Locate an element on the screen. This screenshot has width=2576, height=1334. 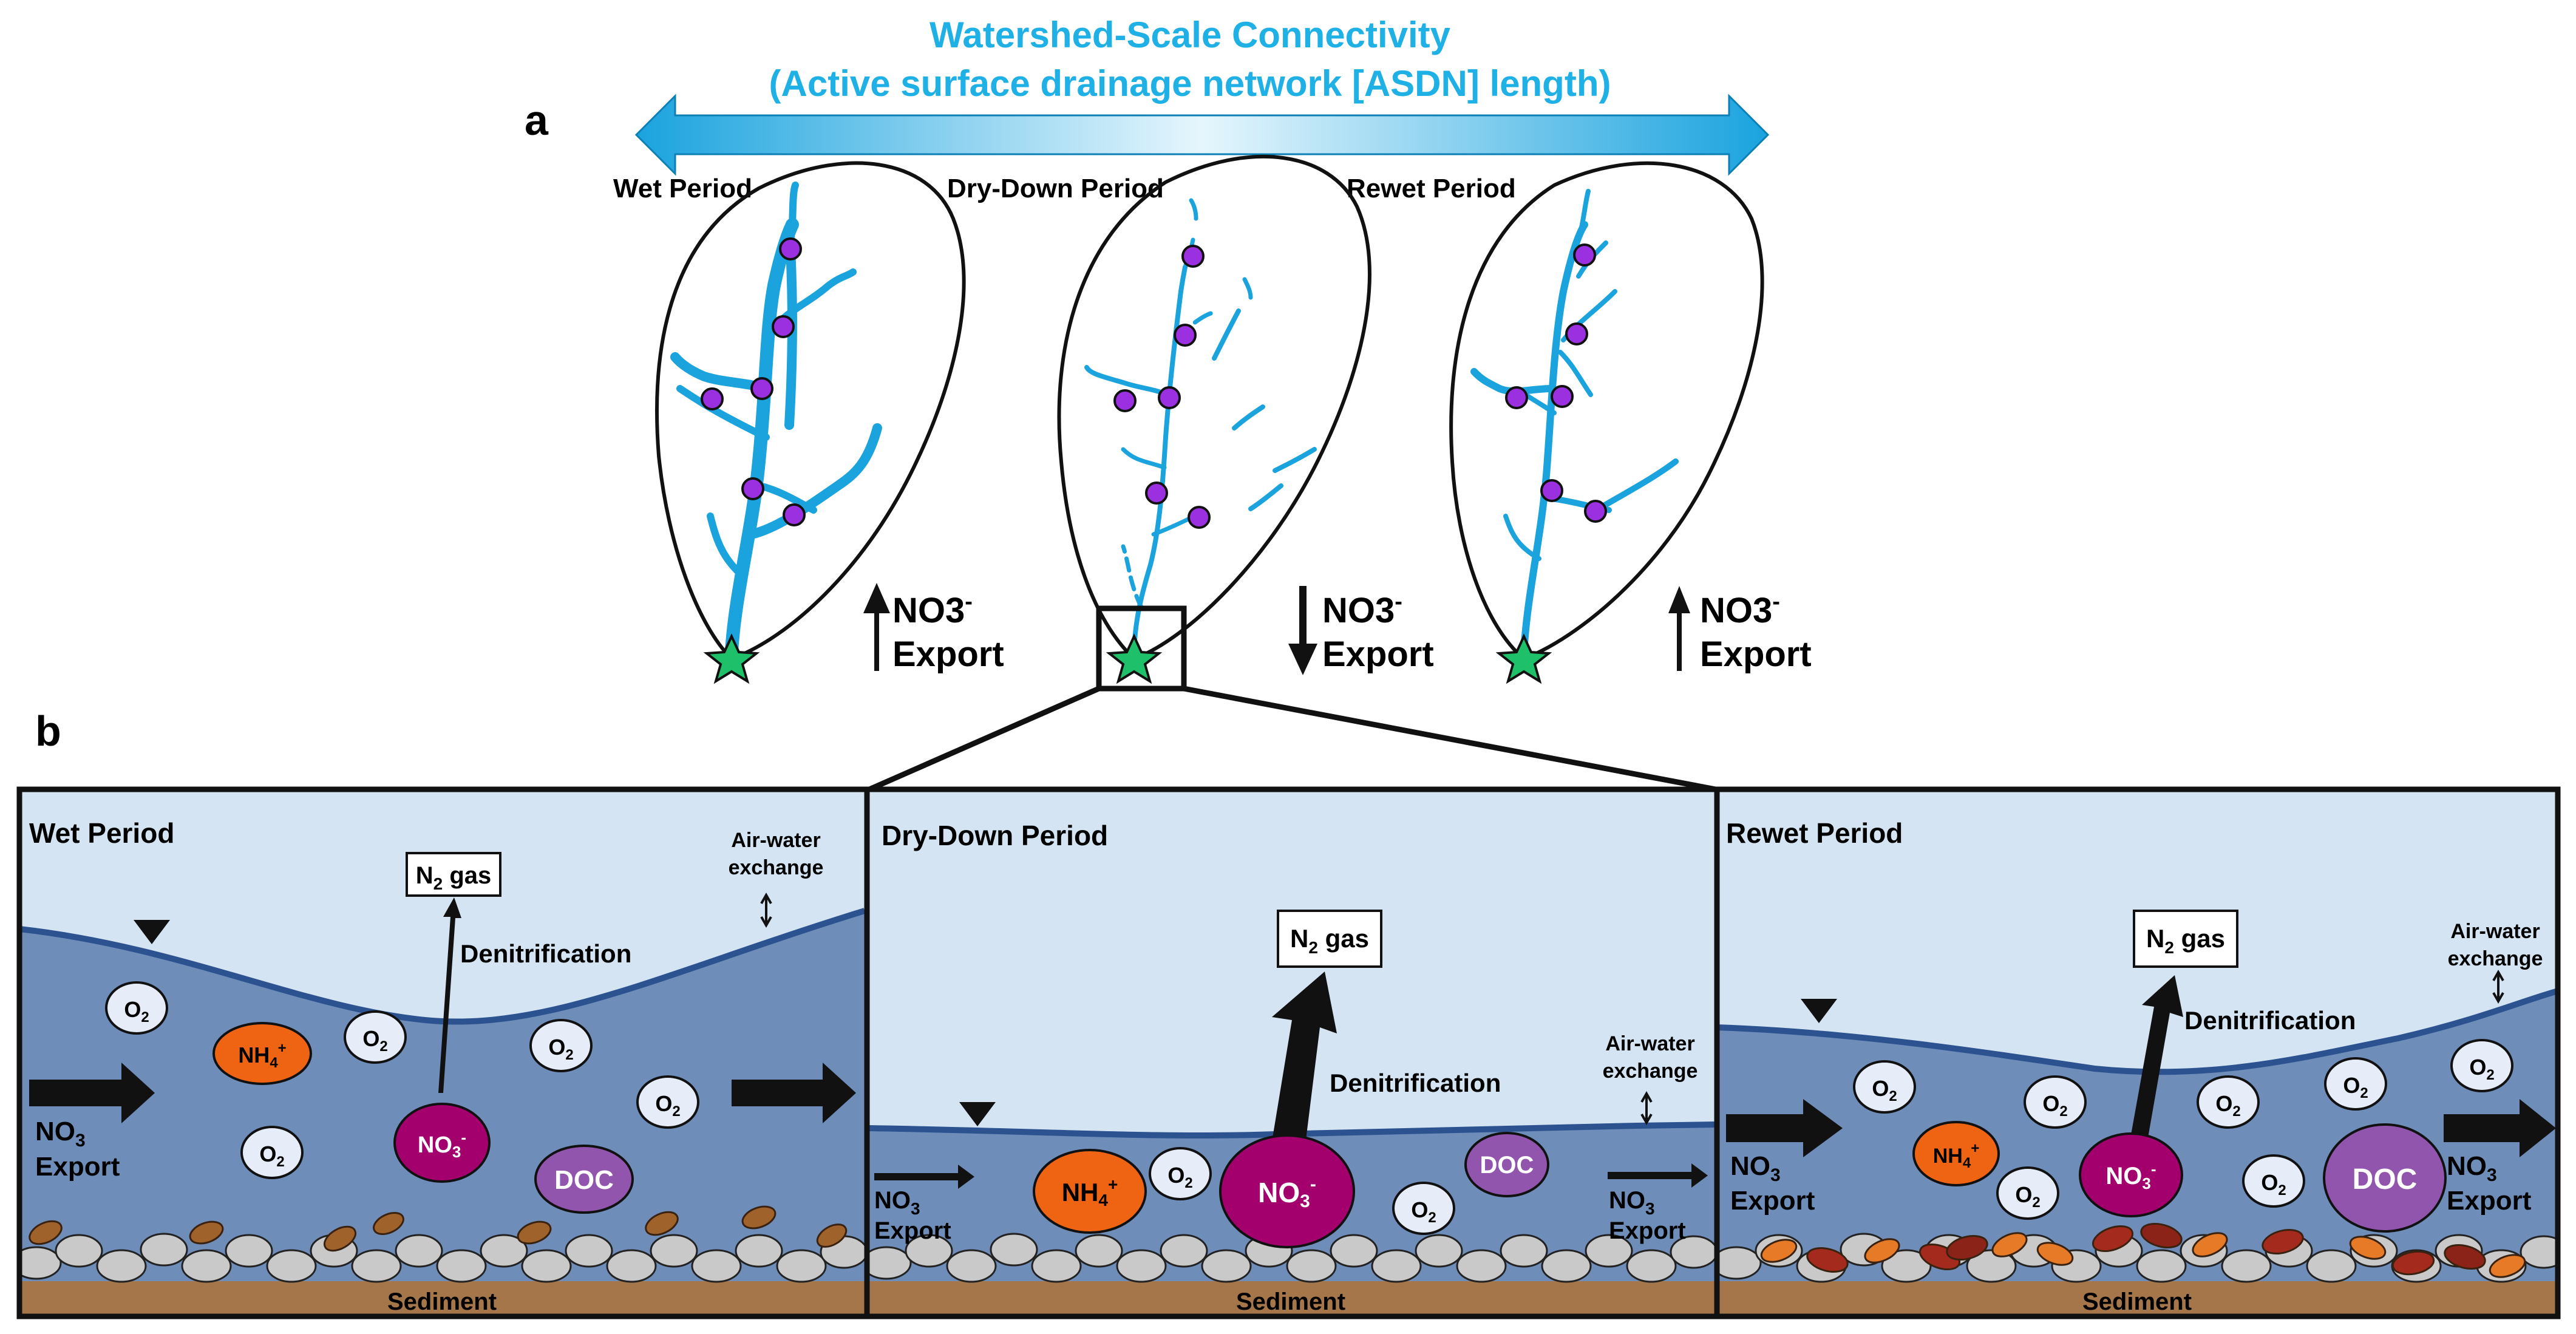
export-arrow-down is located at coordinates (1302, 630).